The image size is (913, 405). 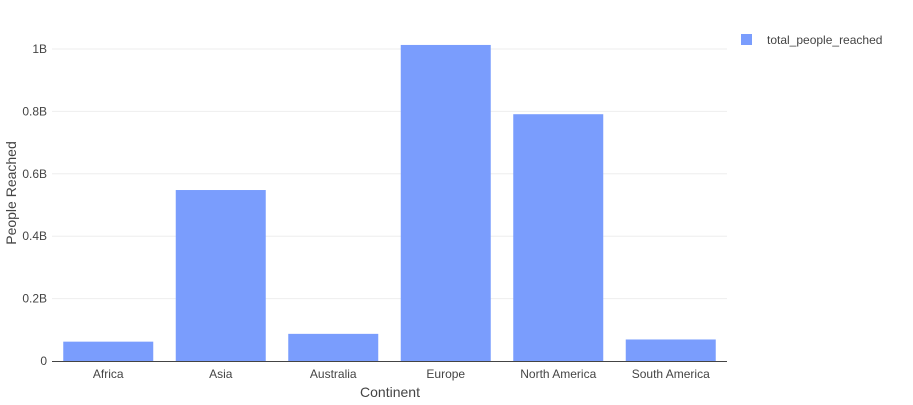 I want to click on x-tick-label: Australia, so click(x=333, y=374).